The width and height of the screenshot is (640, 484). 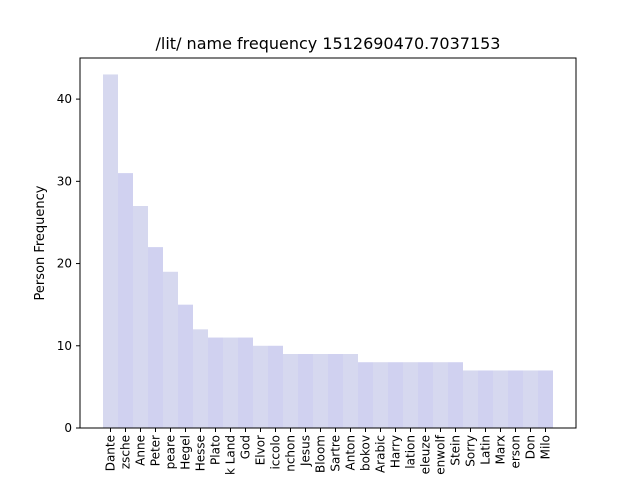 I want to click on x-tick-label: Anne, so click(x=141, y=450).